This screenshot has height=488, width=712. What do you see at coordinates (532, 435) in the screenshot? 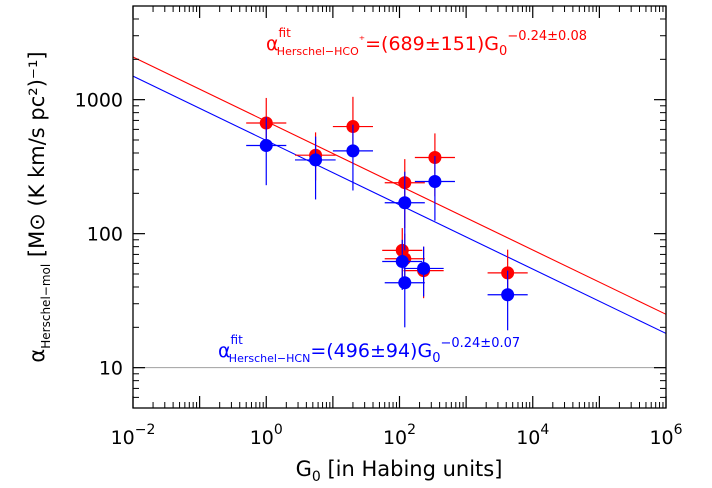
I see `x-tick-label-4: 10⁴` at bounding box center [532, 435].